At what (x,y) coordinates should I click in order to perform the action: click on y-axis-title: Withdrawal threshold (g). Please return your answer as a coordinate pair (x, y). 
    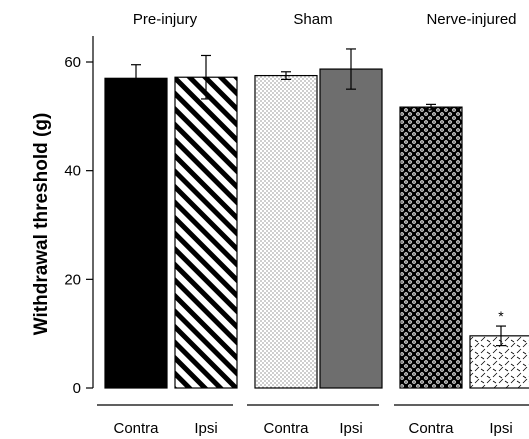
    Looking at the image, I should click on (41, 224).